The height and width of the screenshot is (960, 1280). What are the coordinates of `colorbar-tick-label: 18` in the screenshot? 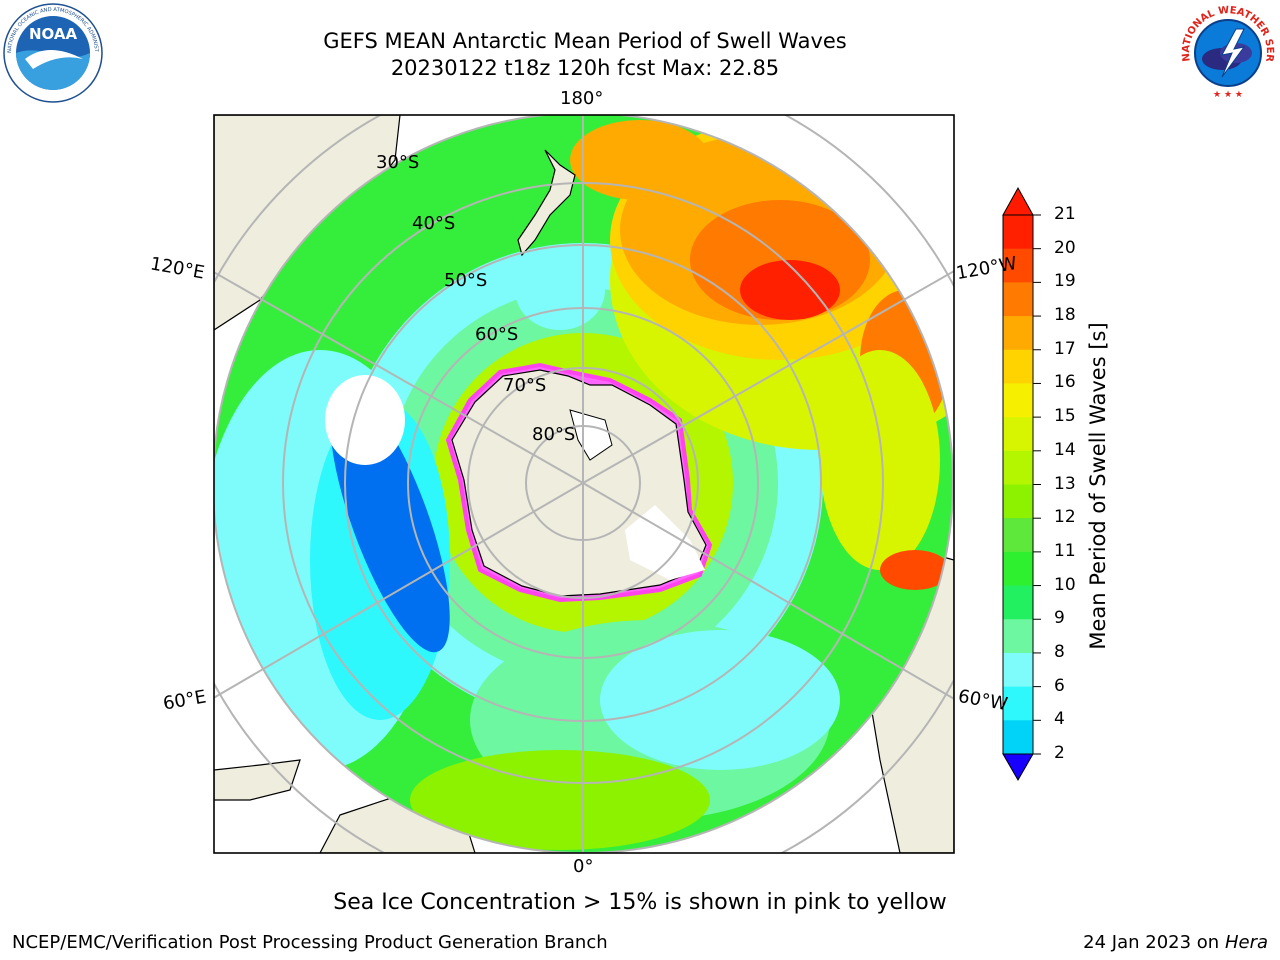 It's located at (1065, 315).